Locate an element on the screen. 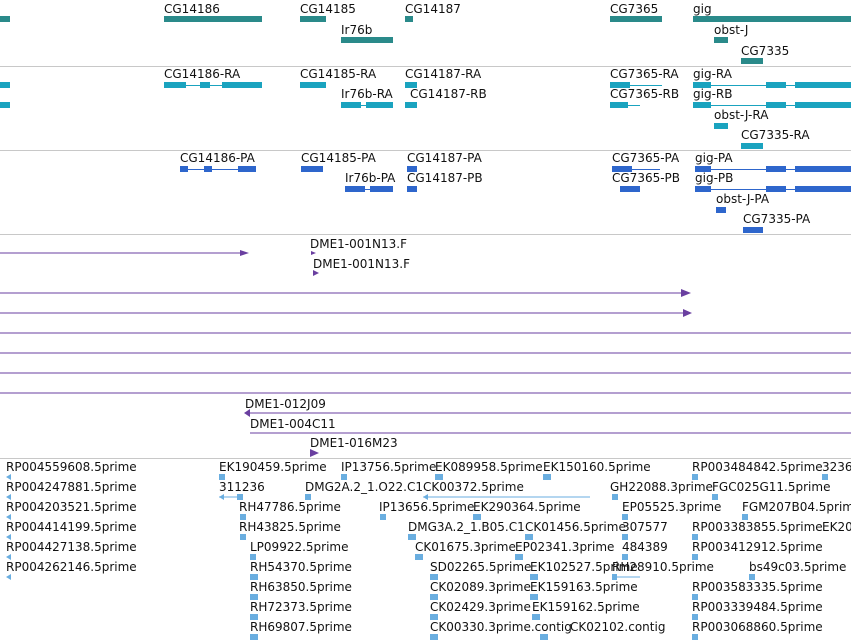 This screenshot has width=851, height=642. est-label: RP004203521.5prime is located at coordinates (71, 507).